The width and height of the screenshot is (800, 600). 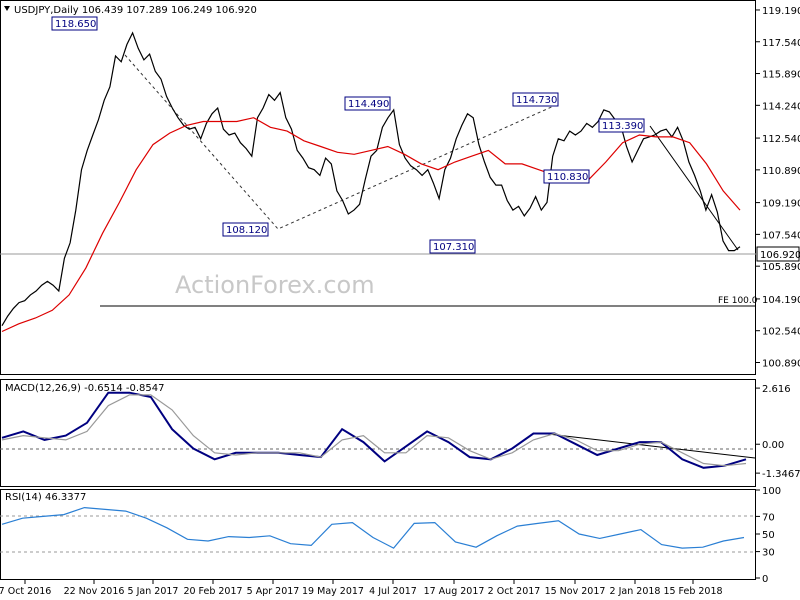 What do you see at coordinates (275, 285) in the screenshot?
I see `watermark: ActionForex.com` at bounding box center [275, 285].